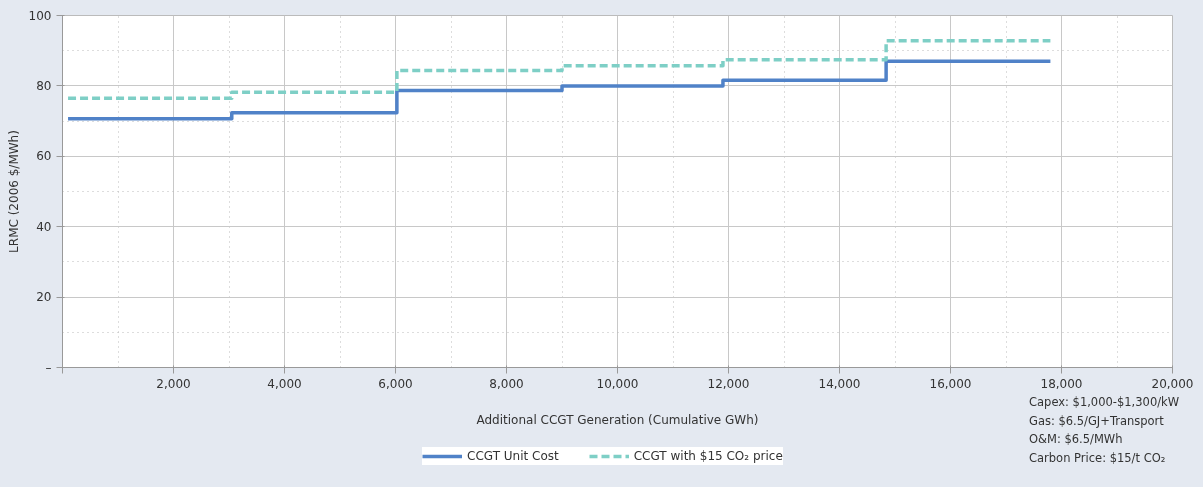 This screenshot has height=487, width=1203. What do you see at coordinates (284, 383) in the screenshot?
I see `x-tick-label: 4,000` at bounding box center [284, 383].